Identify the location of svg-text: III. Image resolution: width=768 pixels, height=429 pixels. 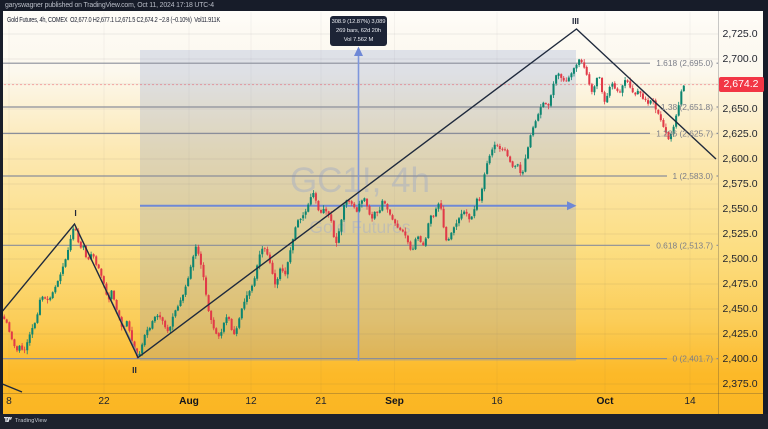
(575, 21).